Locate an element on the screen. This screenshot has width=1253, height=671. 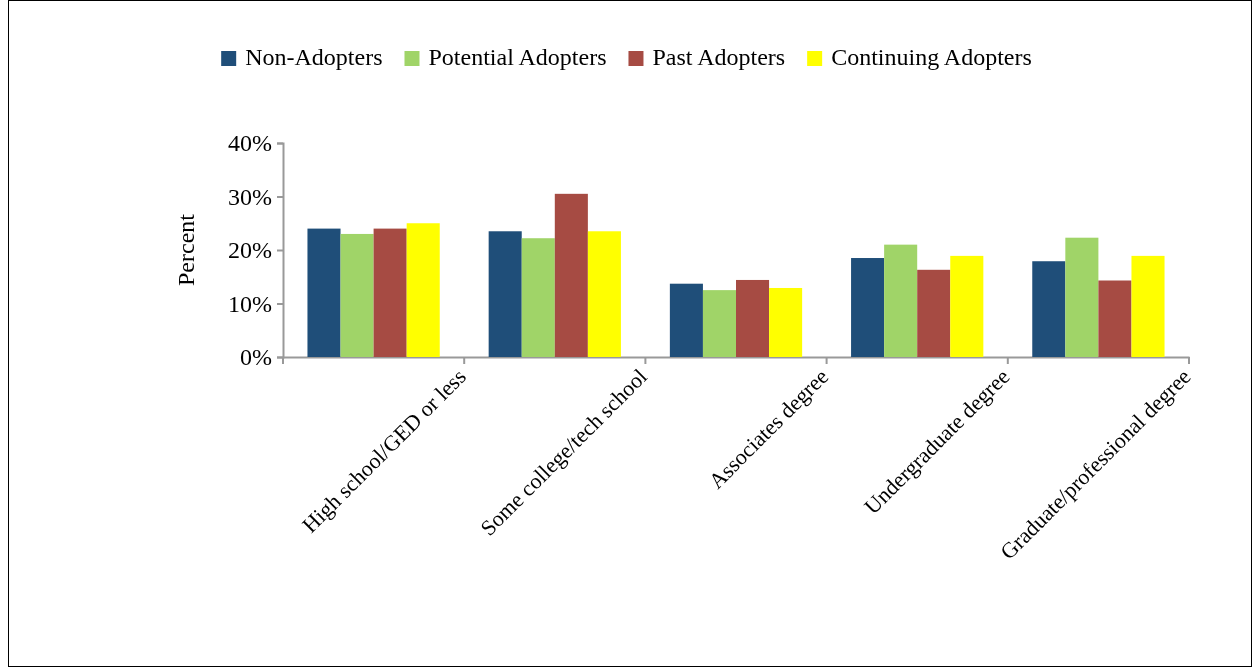
legend-label: Non-Adopters is located at coordinates (314, 57).